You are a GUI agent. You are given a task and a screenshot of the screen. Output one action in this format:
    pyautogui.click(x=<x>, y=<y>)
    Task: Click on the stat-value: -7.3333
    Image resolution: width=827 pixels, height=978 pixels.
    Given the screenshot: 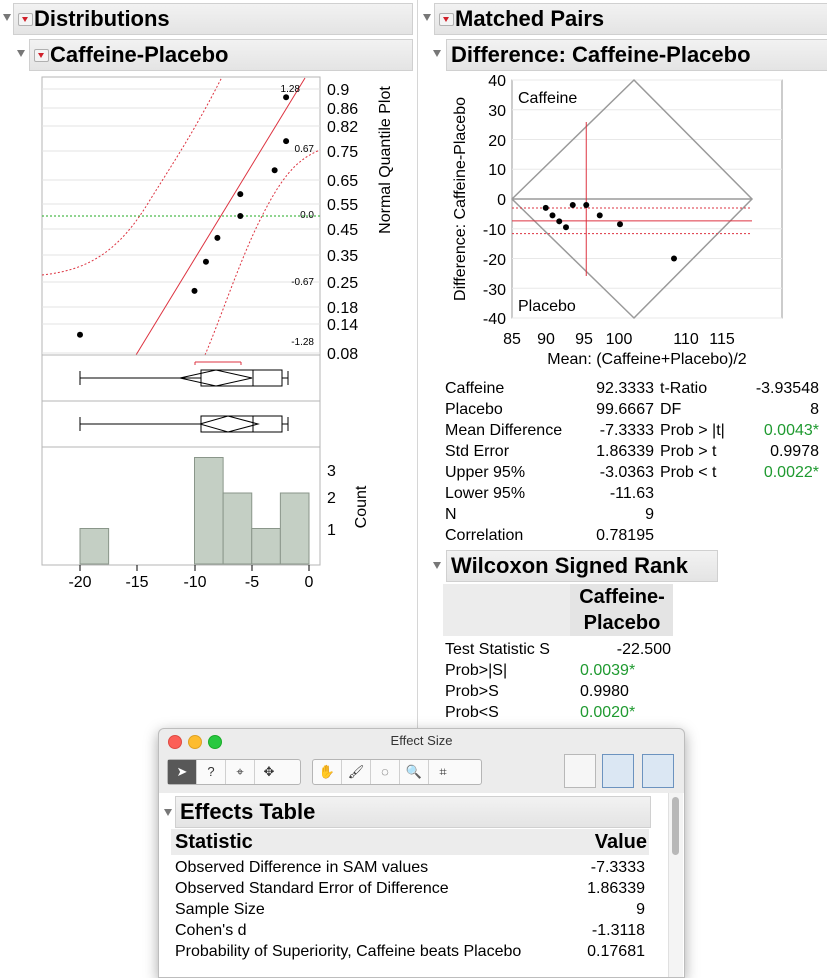 What is the action you would take?
    pyautogui.click(x=626, y=430)
    